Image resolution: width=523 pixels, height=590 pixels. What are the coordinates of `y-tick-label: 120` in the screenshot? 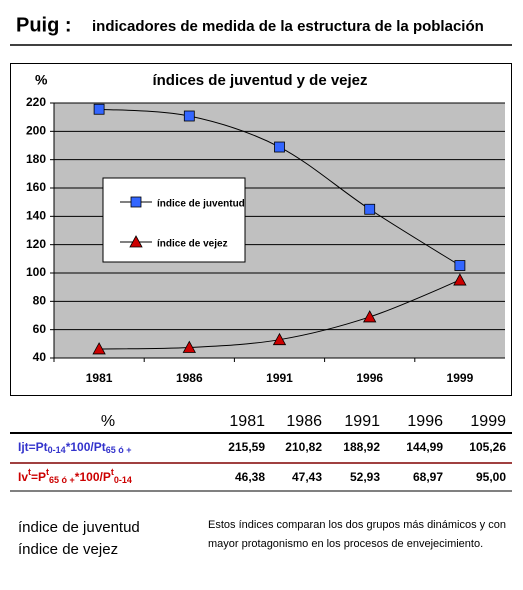 It's located at (36, 244).